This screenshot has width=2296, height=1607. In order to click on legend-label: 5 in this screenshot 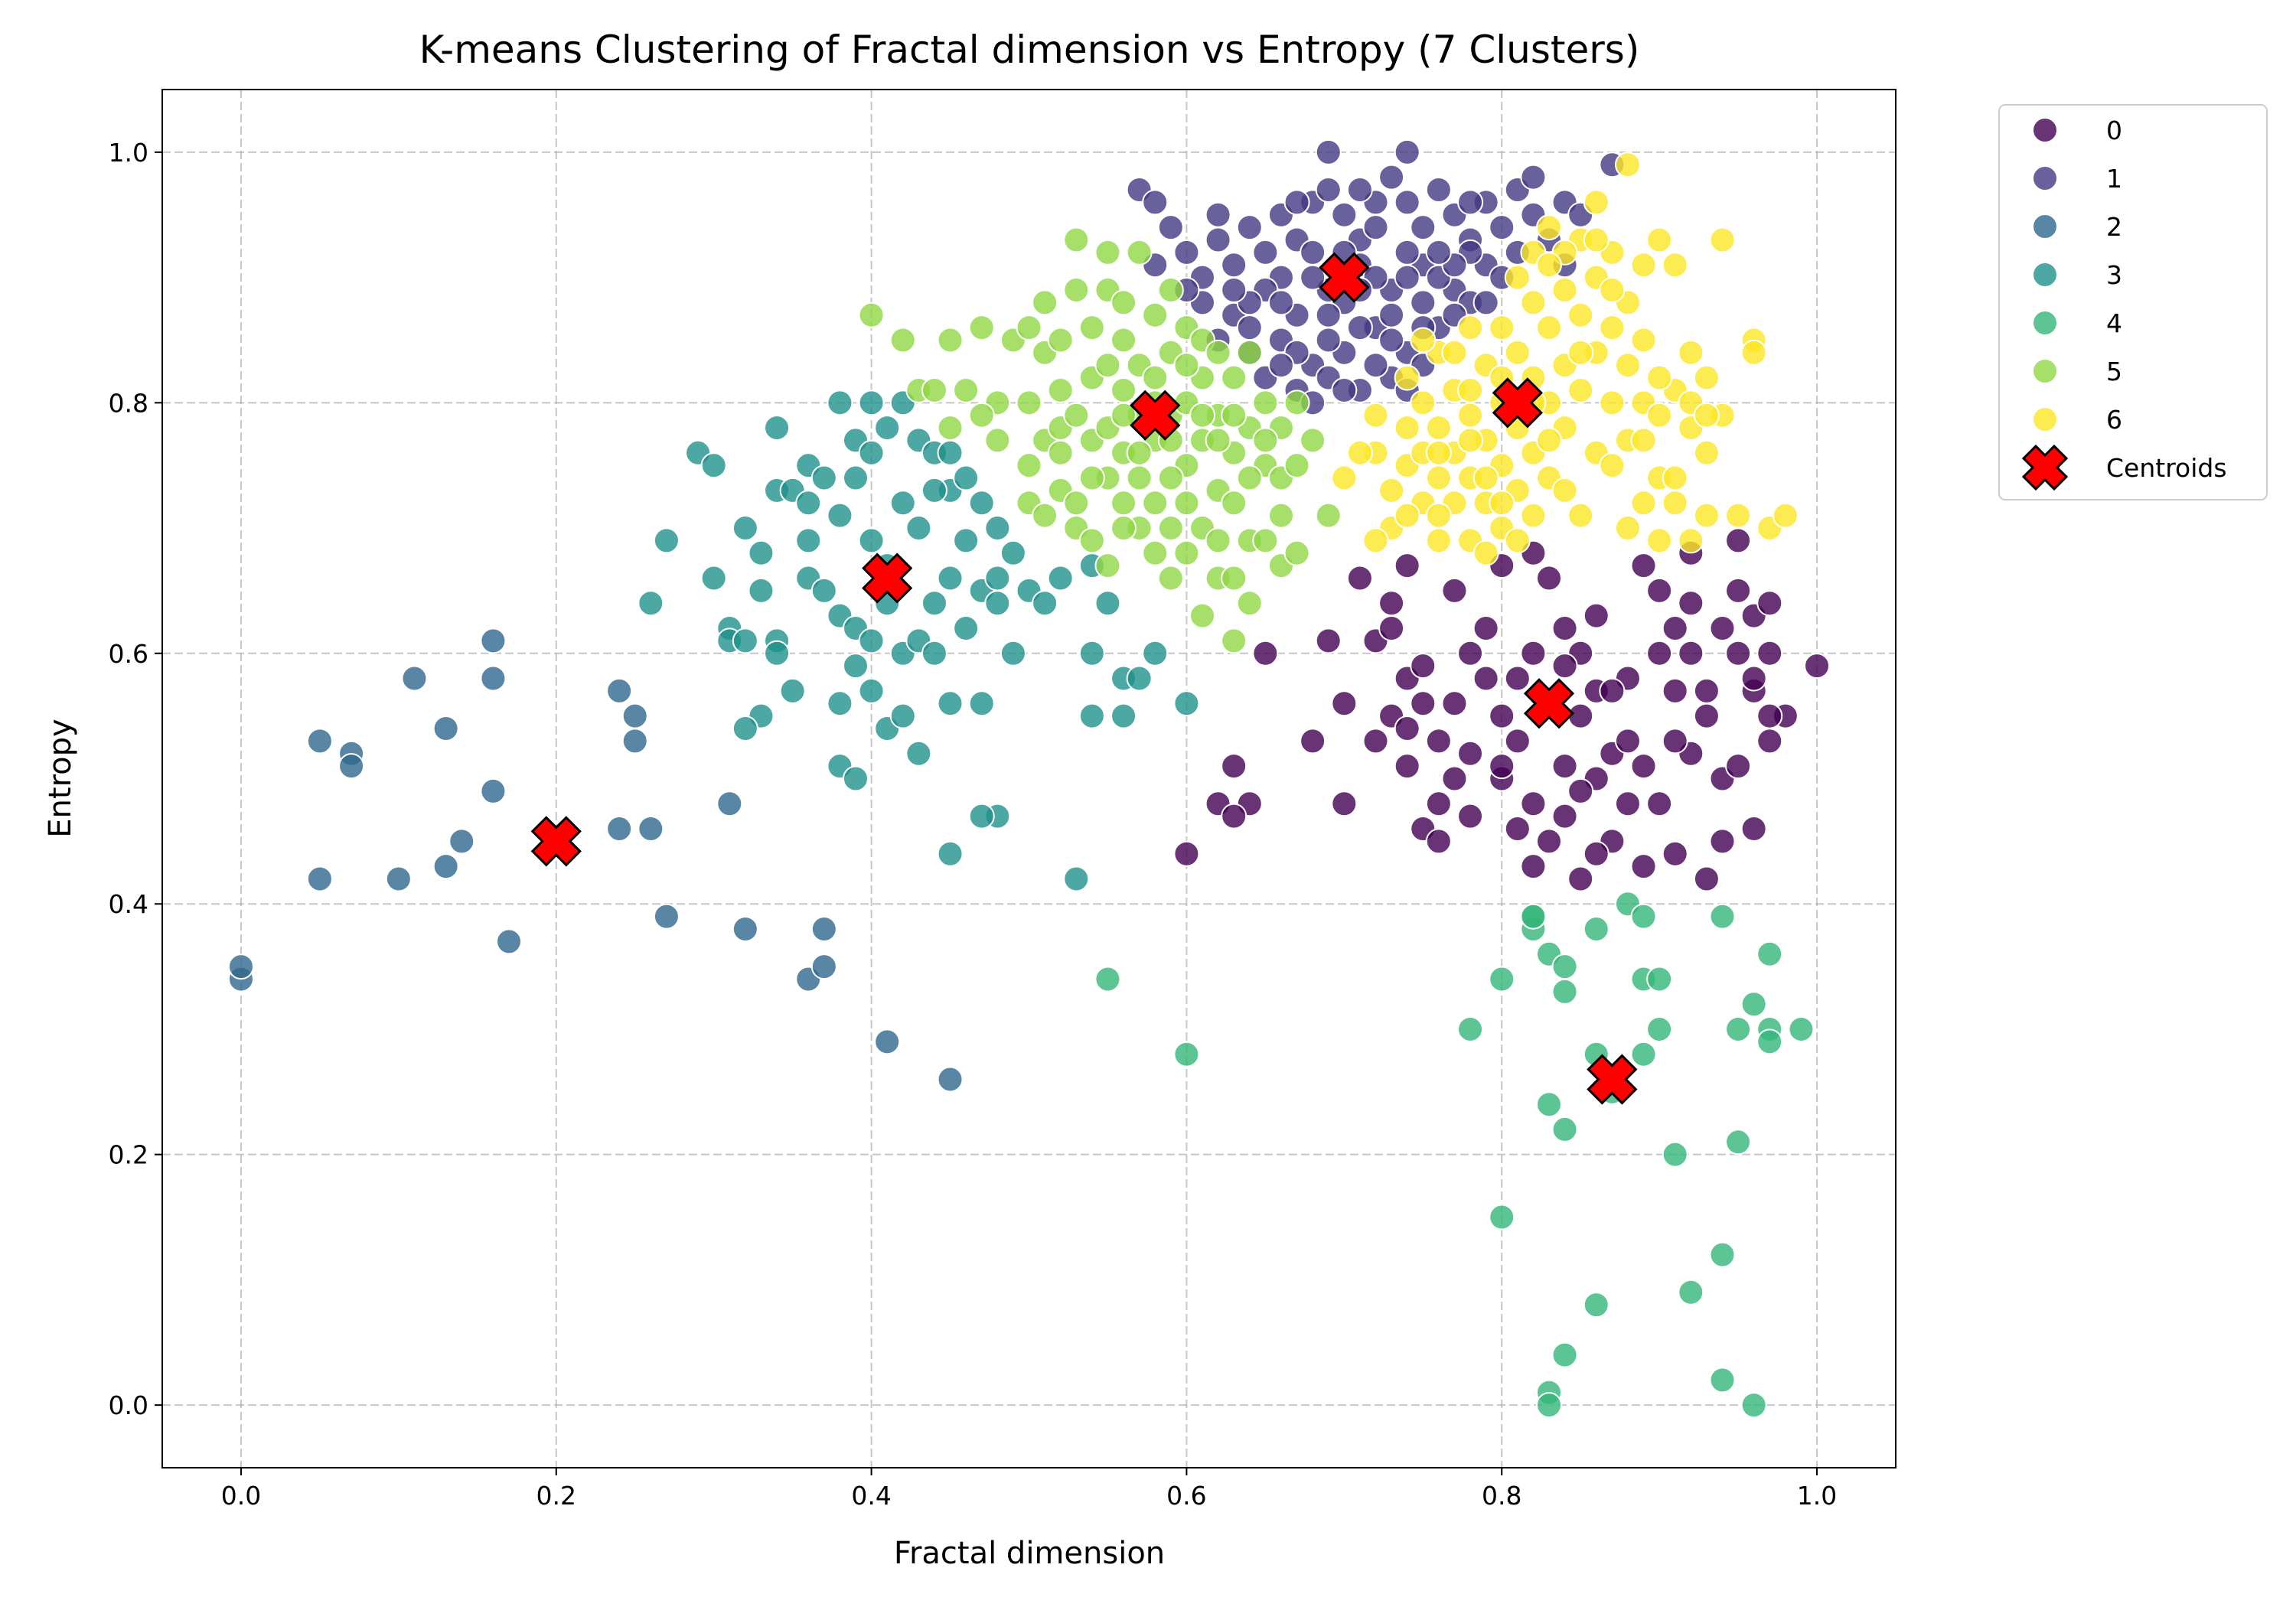, I will do `click(2114, 371)`.